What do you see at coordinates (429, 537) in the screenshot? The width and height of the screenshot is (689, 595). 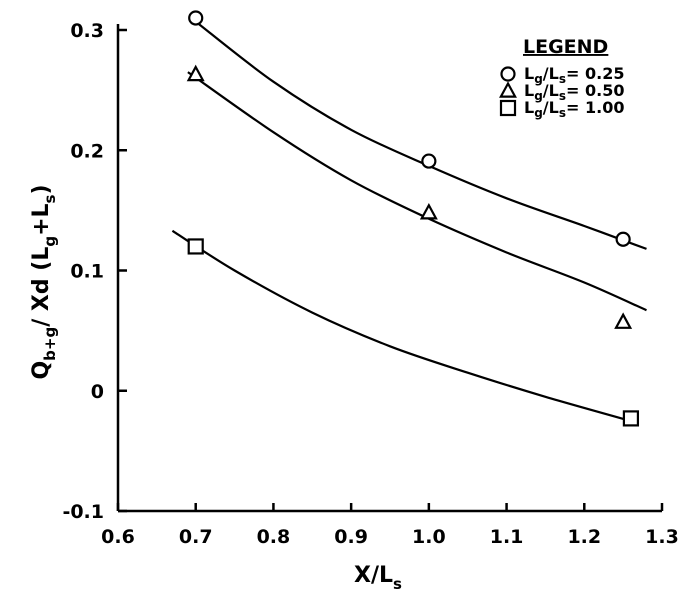 I see `x-tick-label: 1.0` at bounding box center [429, 537].